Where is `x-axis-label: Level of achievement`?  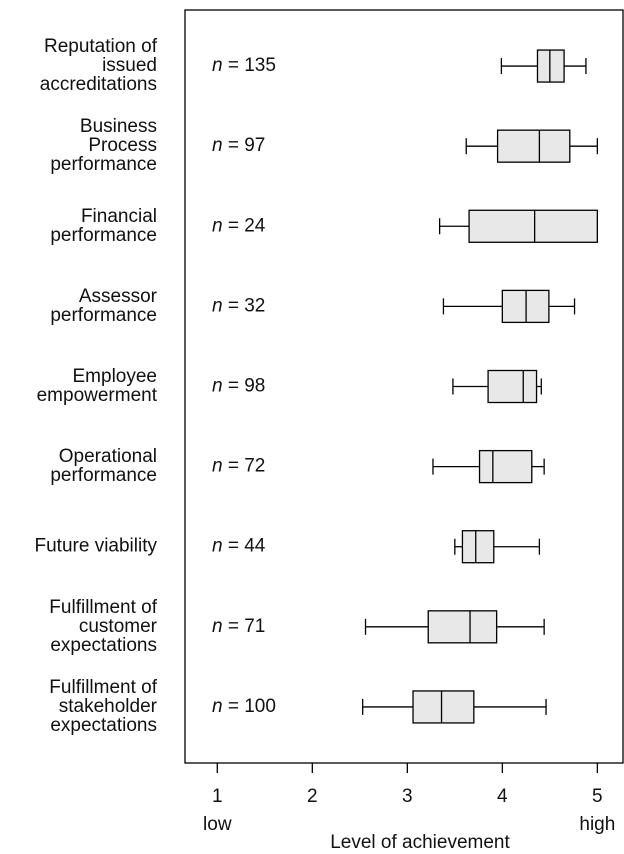
x-axis-label: Level of achievement is located at coordinates (420, 842).